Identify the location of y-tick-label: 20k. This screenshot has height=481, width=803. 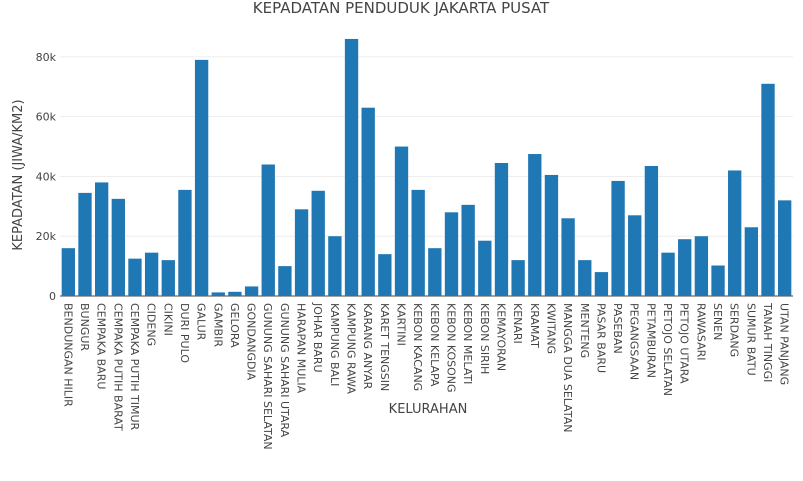
(46, 236).